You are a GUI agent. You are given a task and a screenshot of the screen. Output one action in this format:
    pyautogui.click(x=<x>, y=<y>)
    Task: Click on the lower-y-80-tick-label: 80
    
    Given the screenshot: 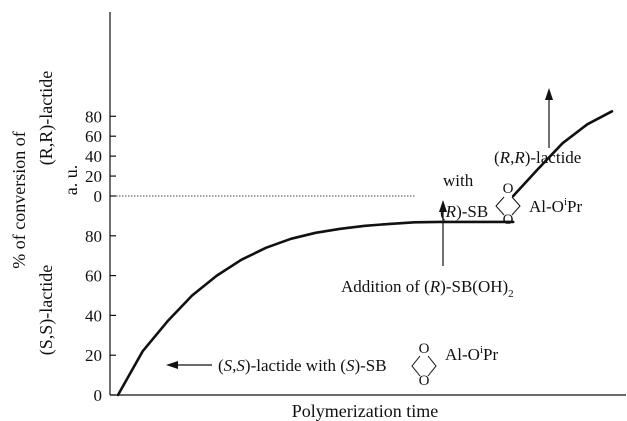 What is the action you would take?
    pyautogui.click(x=93, y=236)
    